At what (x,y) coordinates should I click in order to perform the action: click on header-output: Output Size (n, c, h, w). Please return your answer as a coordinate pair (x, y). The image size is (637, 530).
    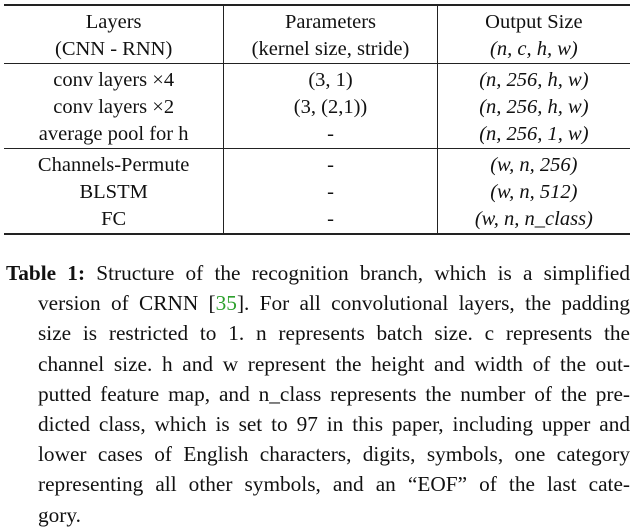
    Looking at the image, I should click on (533, 34).